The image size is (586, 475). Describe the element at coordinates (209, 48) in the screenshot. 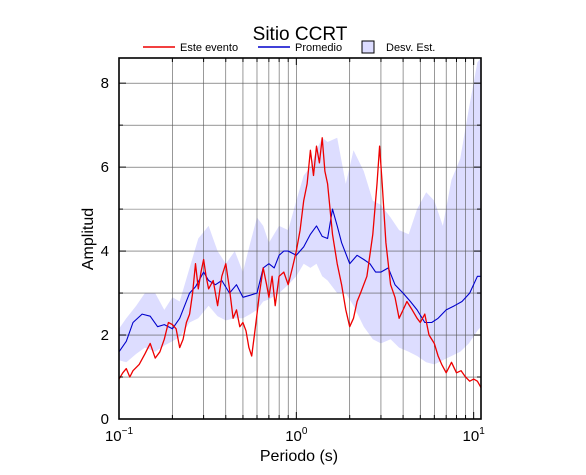

I see `legend-label-este-evento: Este evento` at that location.